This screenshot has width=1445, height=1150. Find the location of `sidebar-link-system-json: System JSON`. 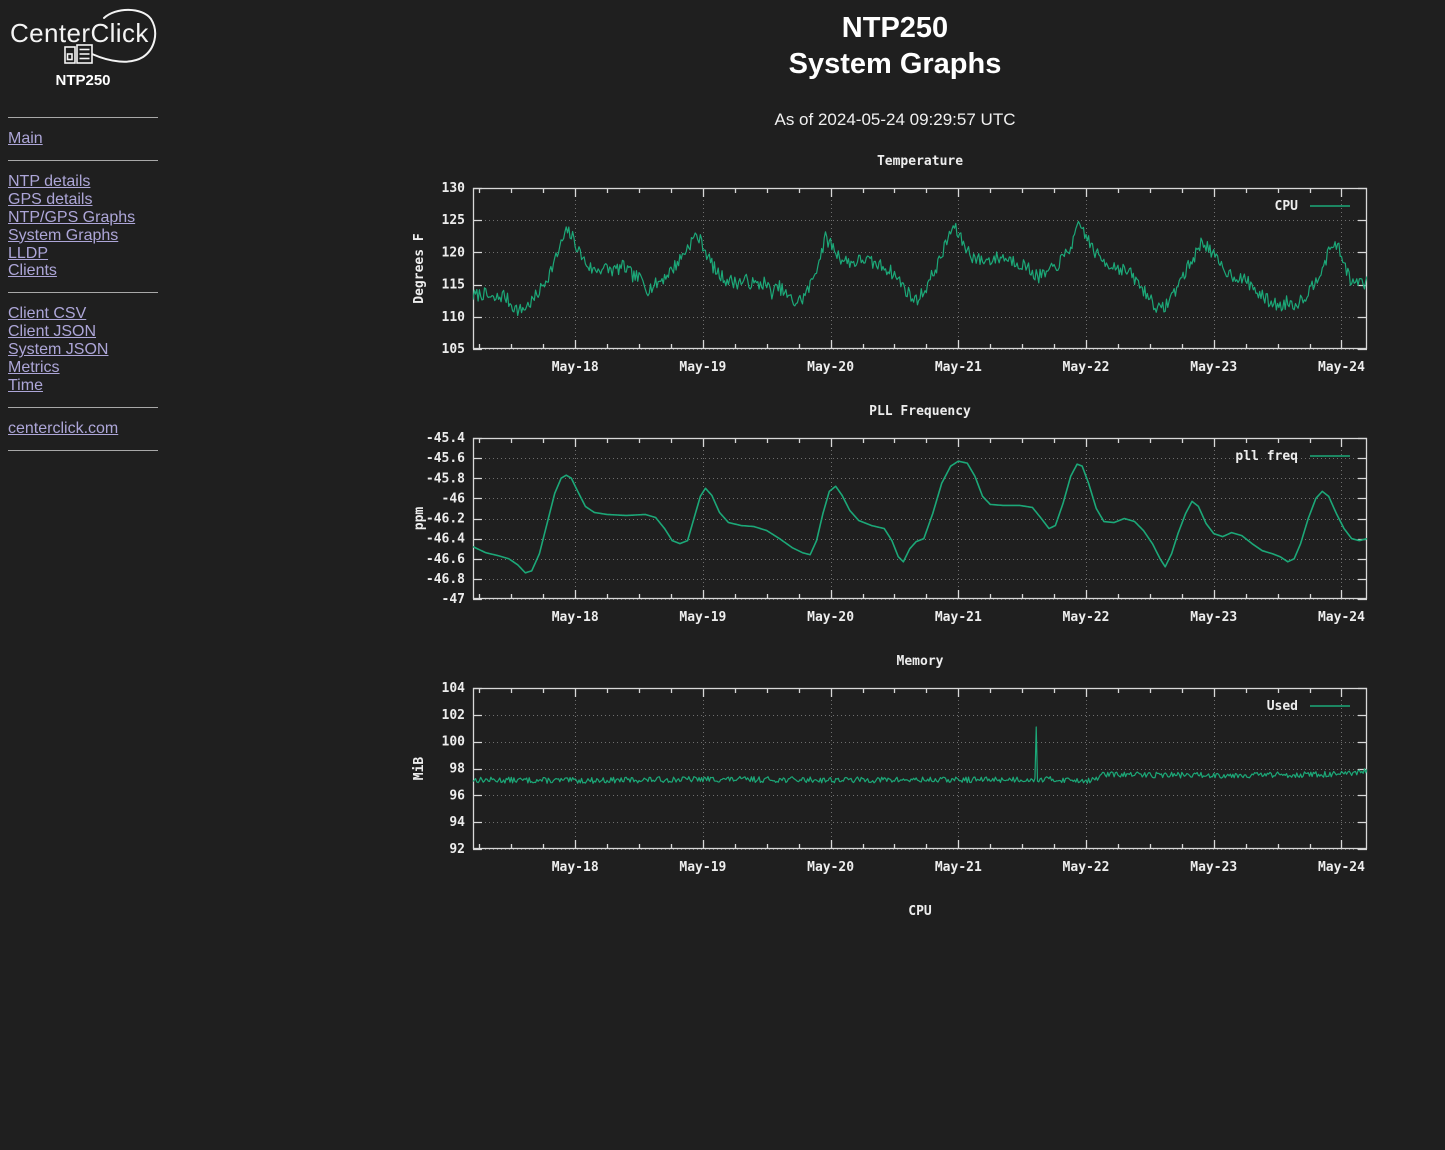

sidebar-link-system-json: System JSON is located at coordinates (58, 350).